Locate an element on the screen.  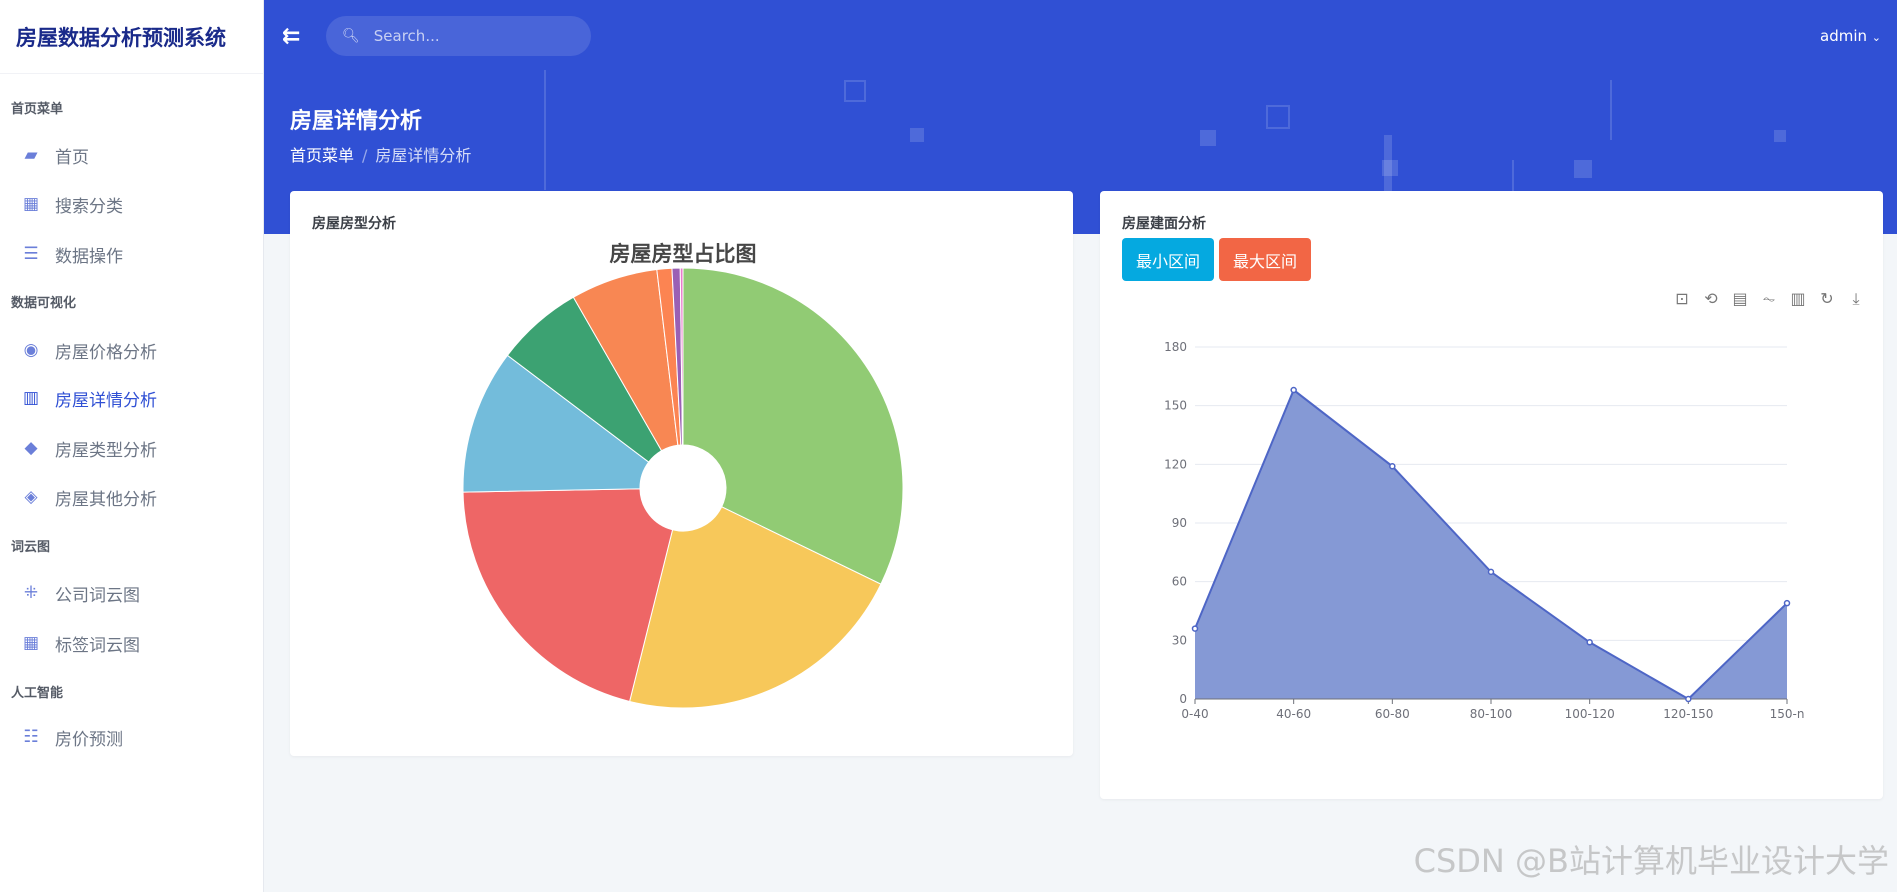
breadcrumb-current: 房屋详情分析 is located at coordinates (423, 155).